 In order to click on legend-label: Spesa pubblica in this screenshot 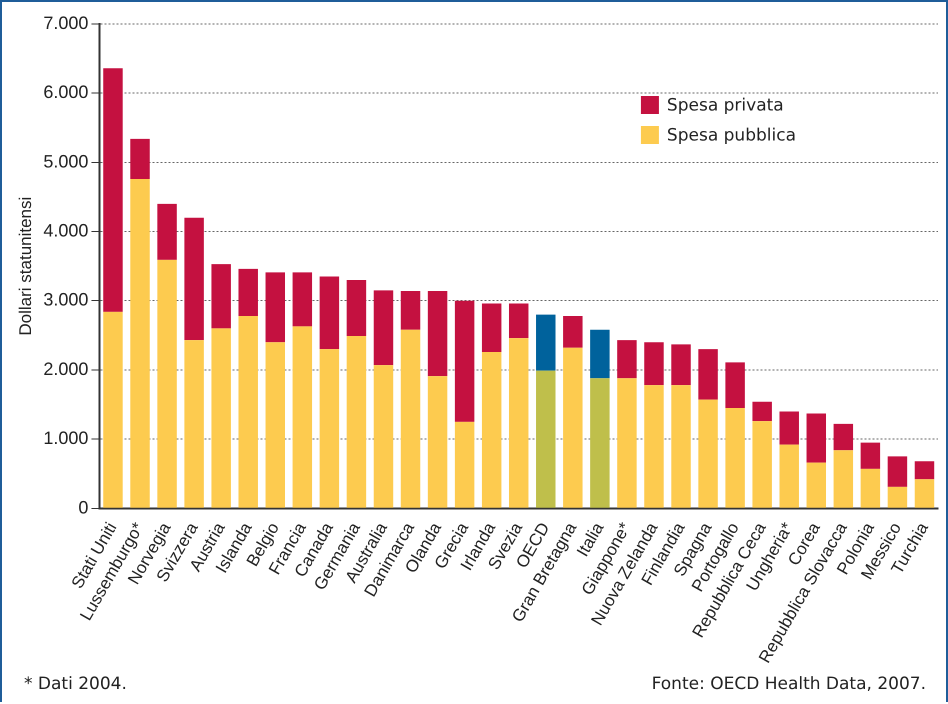, I will do `click(731, 135)`.